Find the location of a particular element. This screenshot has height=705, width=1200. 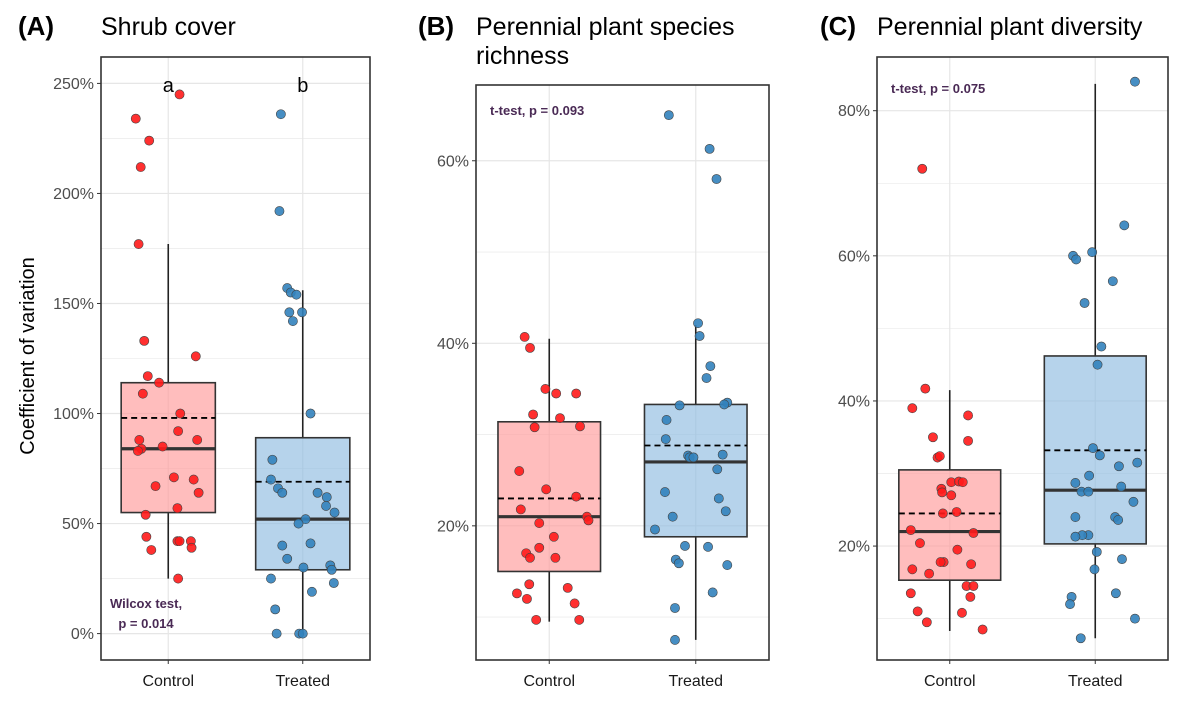

panel-letter: (A) is located at coordinates (36, 26).